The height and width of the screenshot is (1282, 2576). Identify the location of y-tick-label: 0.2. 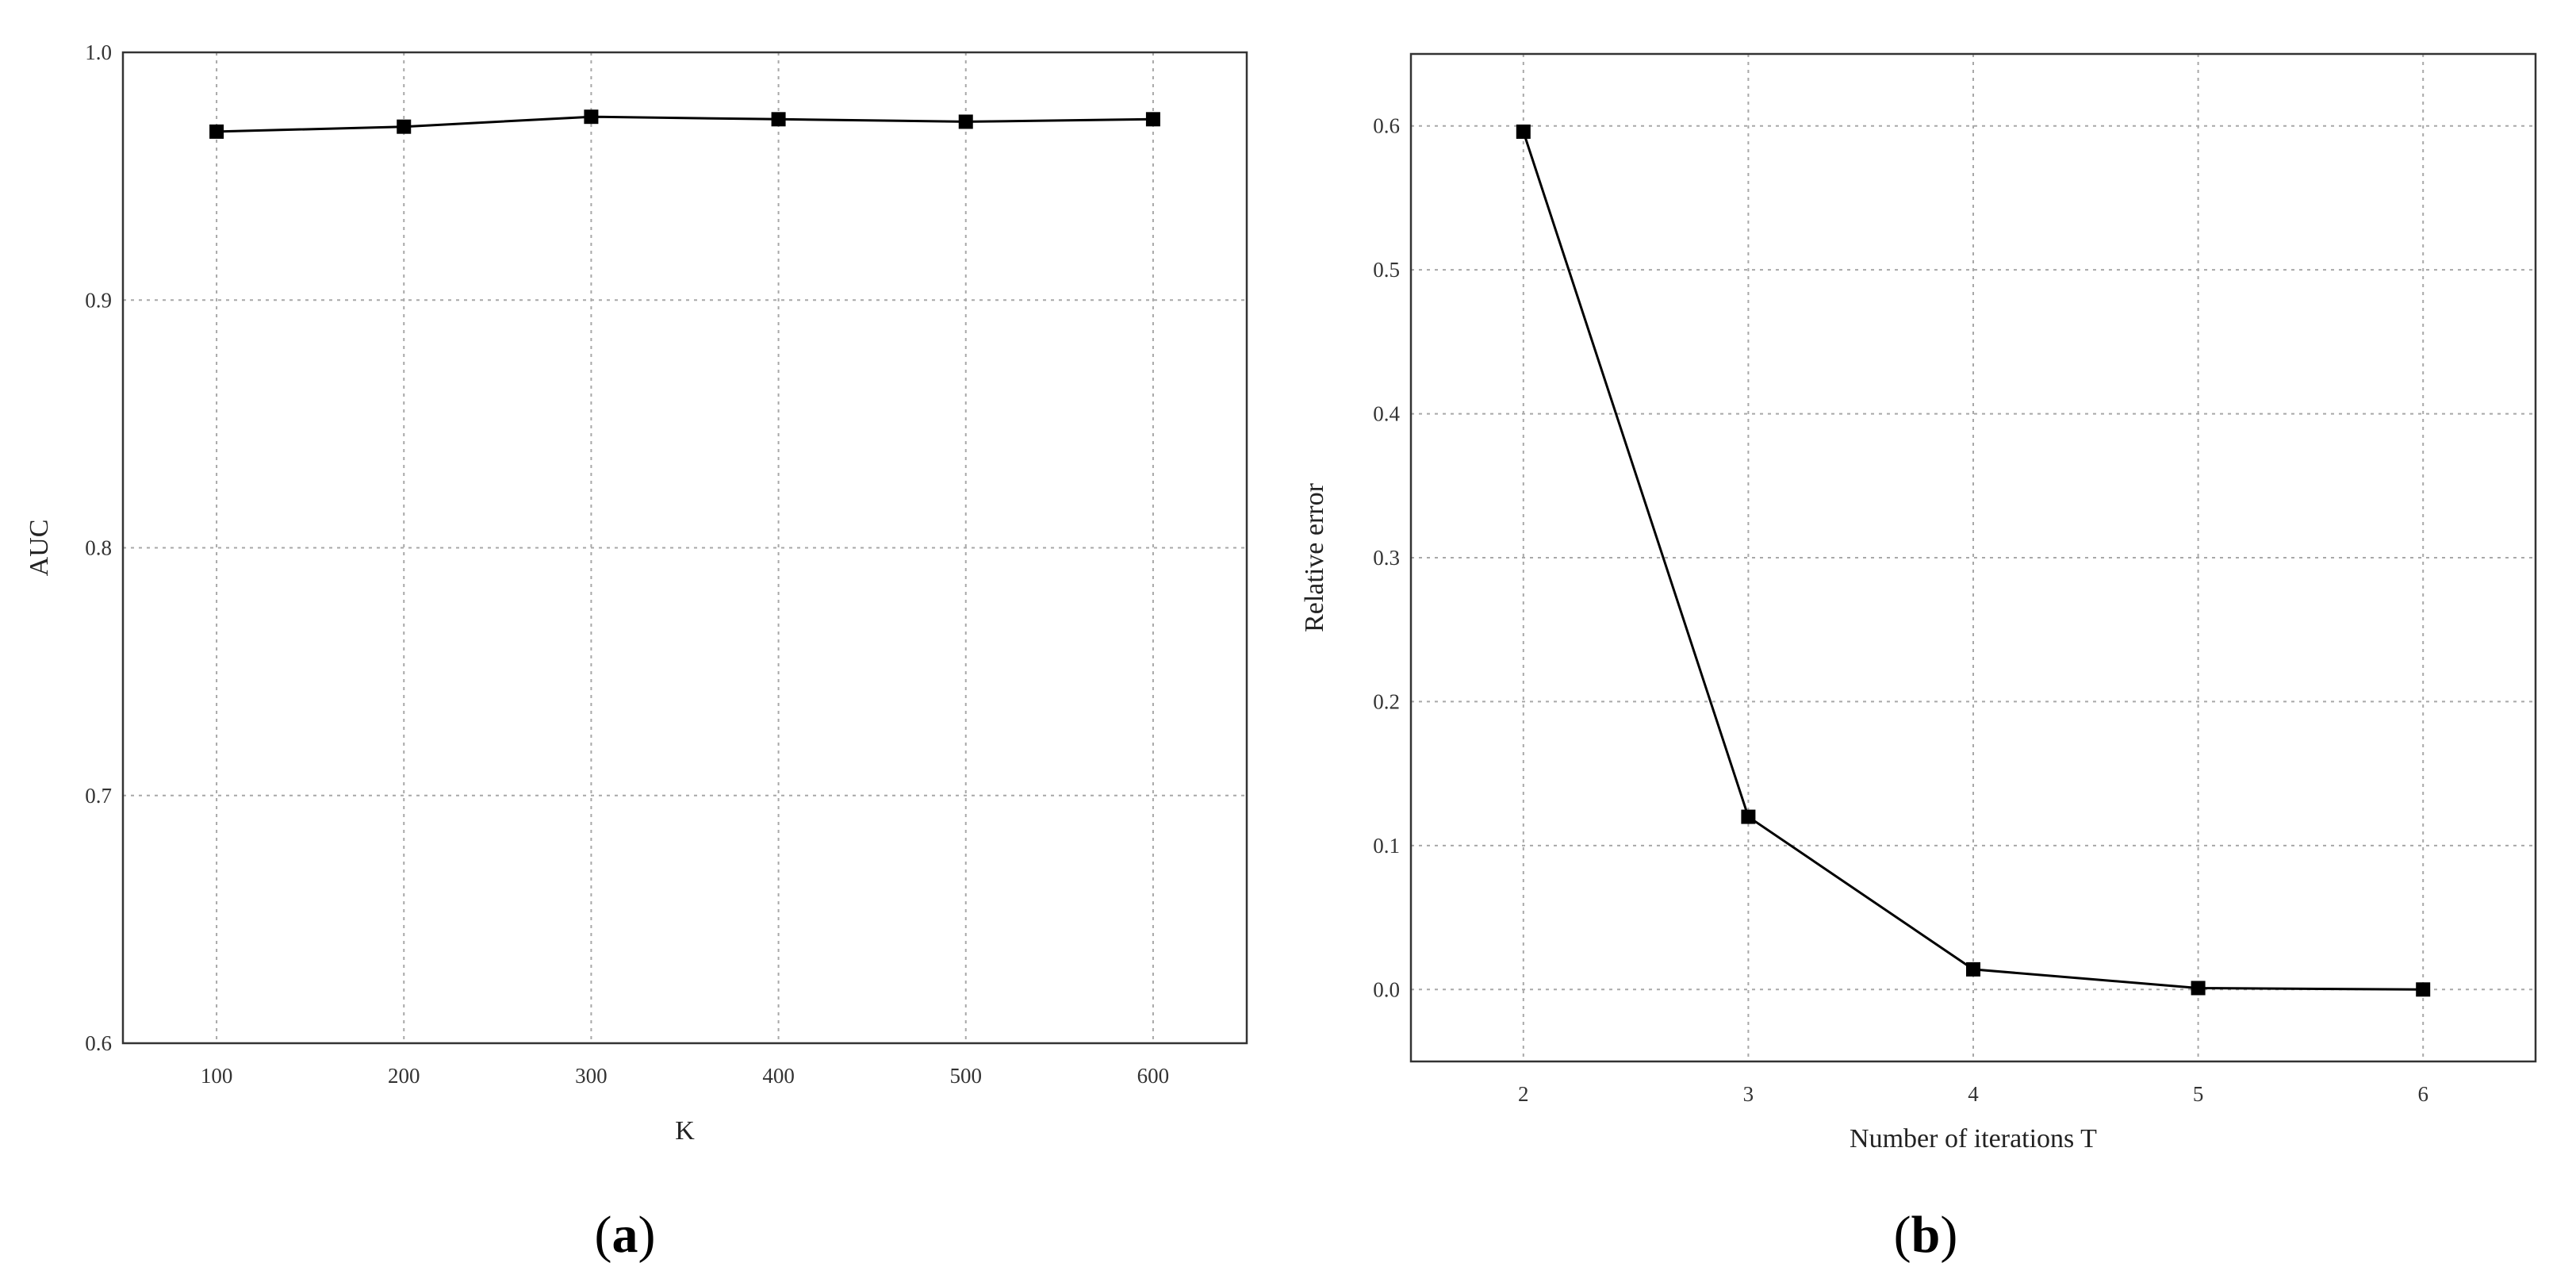
(1386, 701).